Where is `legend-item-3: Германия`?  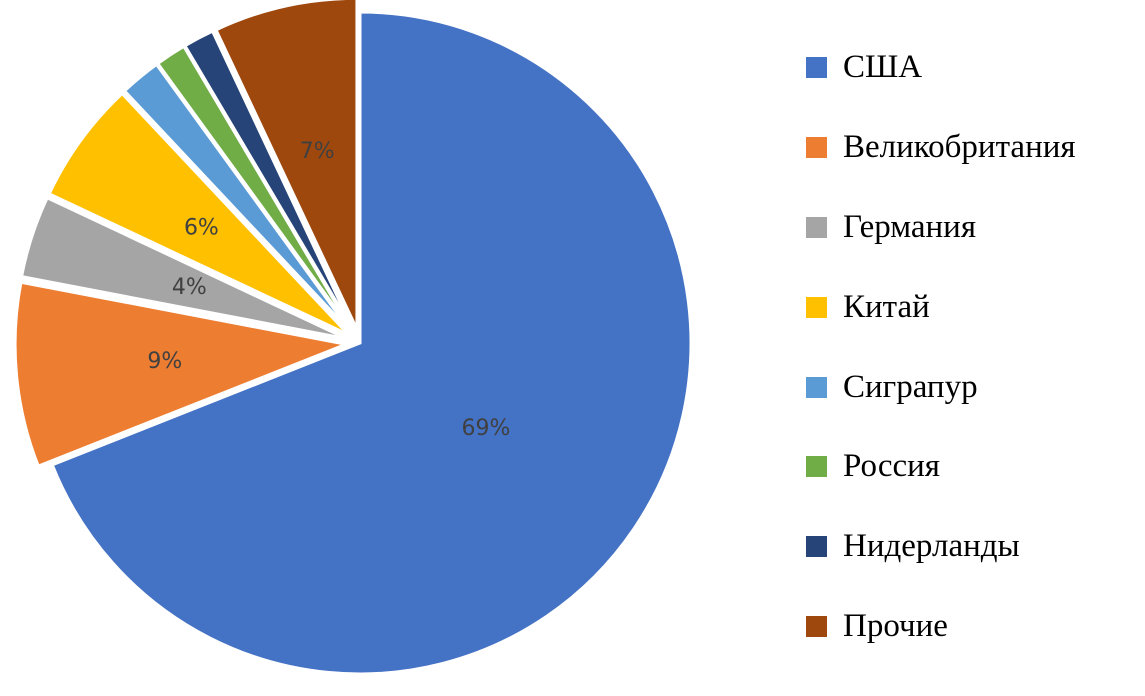
legend-item-3: Германия is located at coordinates (971, 228).